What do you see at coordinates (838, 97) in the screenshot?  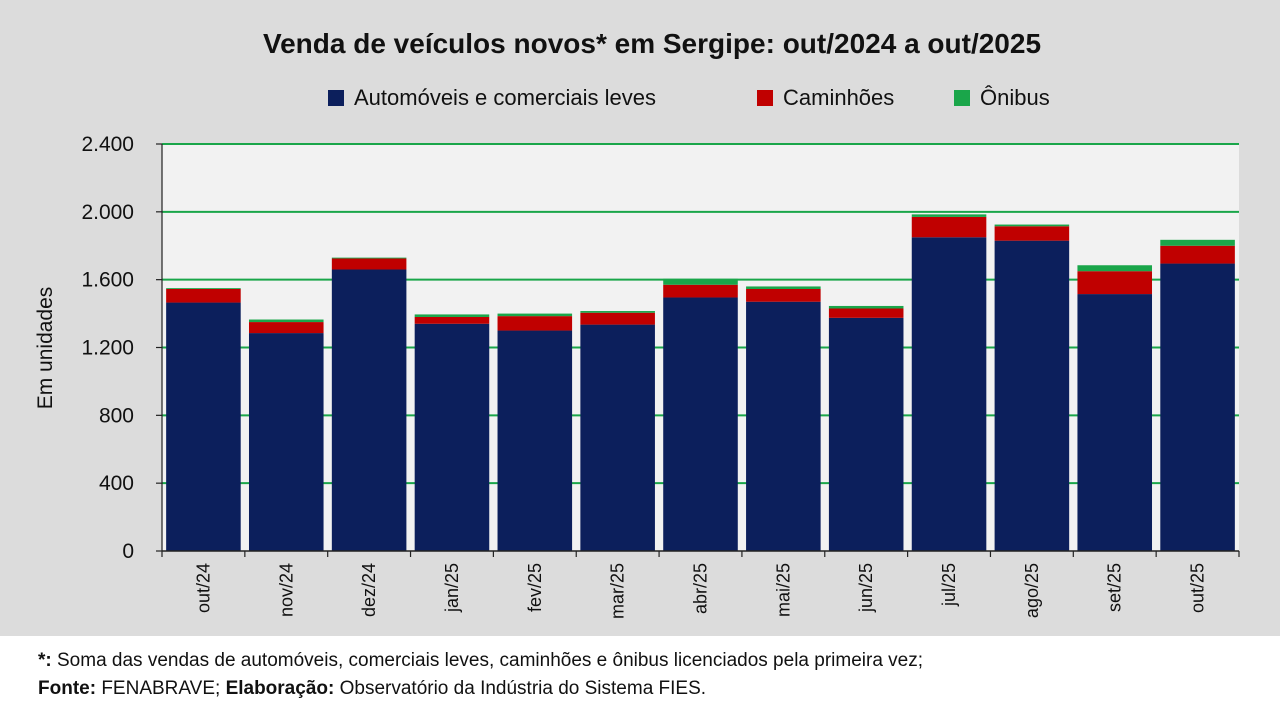 I see `legend-label: Caminhões` at bounding box center [838, 97].